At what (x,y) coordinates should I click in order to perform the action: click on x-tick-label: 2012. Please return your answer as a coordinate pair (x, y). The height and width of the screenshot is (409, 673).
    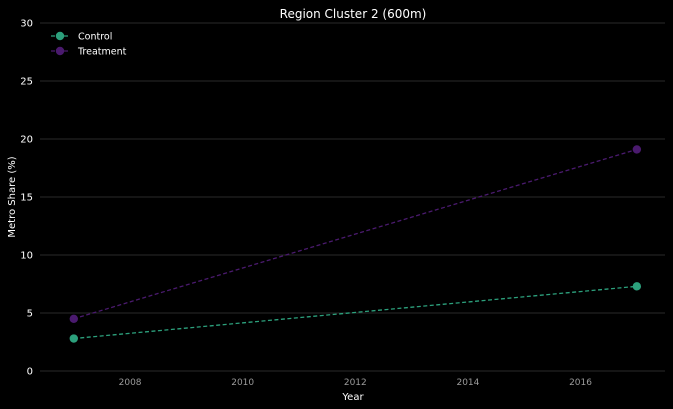
    Looking at the image, I should click on (355, 383).